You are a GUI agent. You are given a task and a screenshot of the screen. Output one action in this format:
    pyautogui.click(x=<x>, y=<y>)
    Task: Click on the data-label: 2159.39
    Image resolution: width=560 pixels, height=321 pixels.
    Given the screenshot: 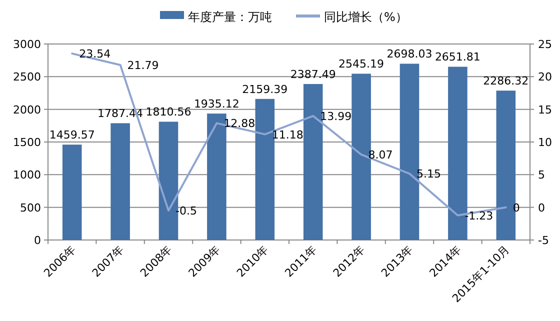 What is the action you would take?
    pyautogui.click(x=265, y=89)
    